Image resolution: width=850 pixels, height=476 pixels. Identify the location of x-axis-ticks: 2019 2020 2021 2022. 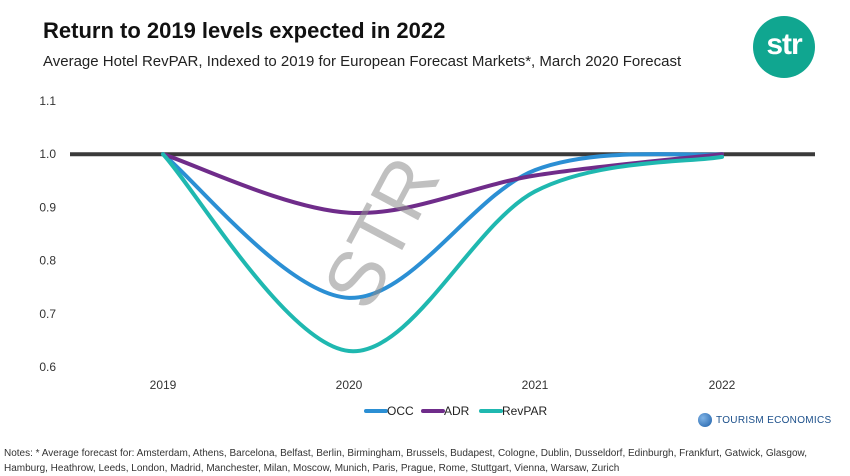
(443, 385).